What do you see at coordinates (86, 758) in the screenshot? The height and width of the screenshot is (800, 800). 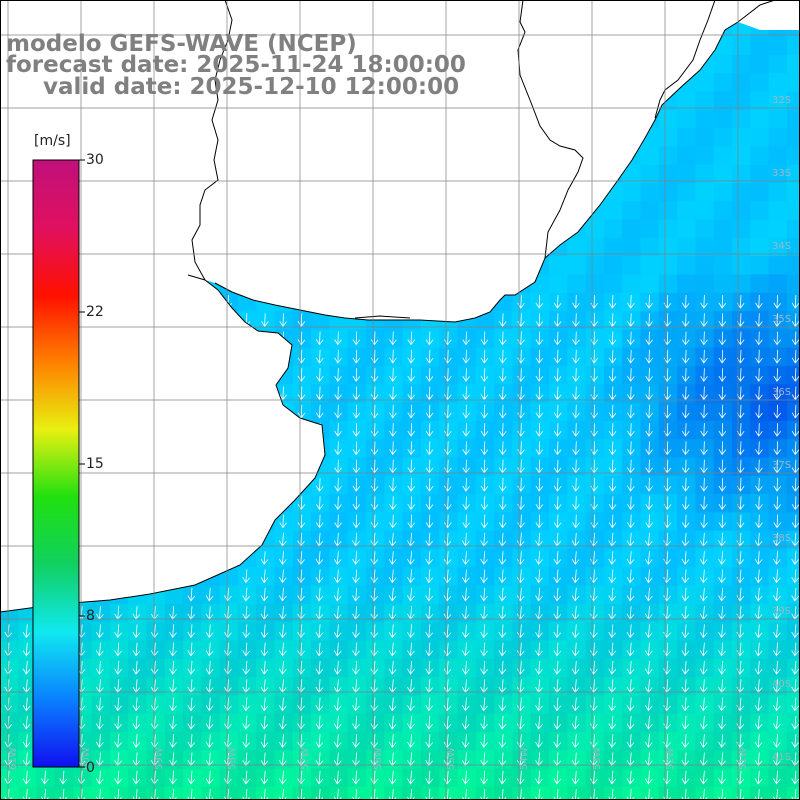 I see `lon-label: 60W` at bounding box center [86, 758].